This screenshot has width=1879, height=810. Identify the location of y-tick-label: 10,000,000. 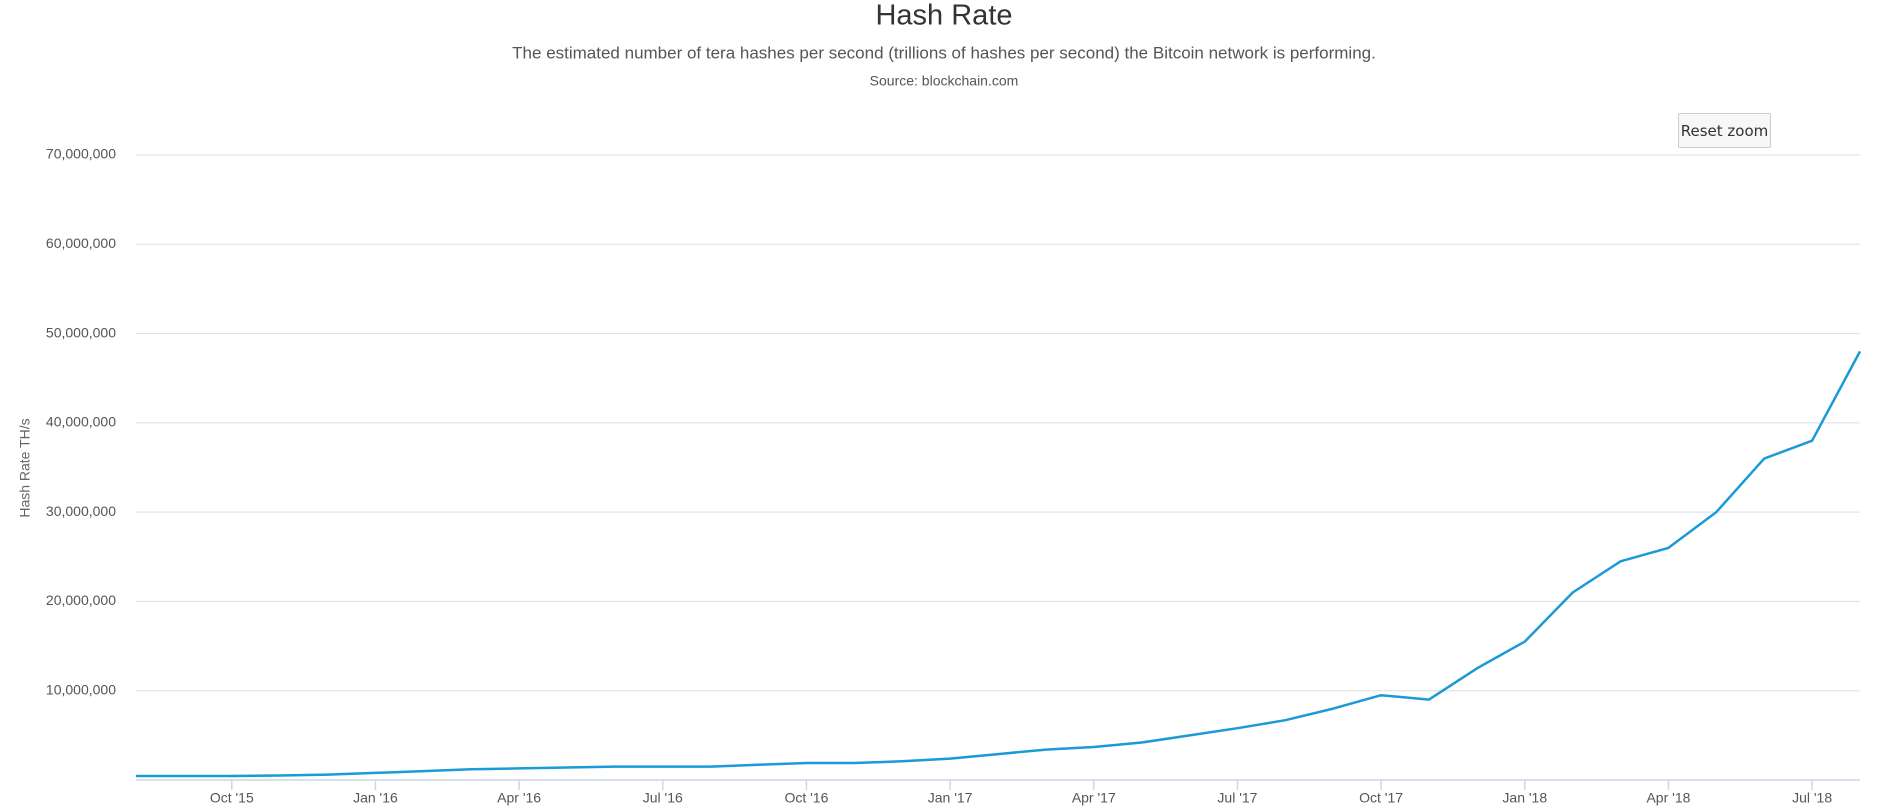
(81, 689).